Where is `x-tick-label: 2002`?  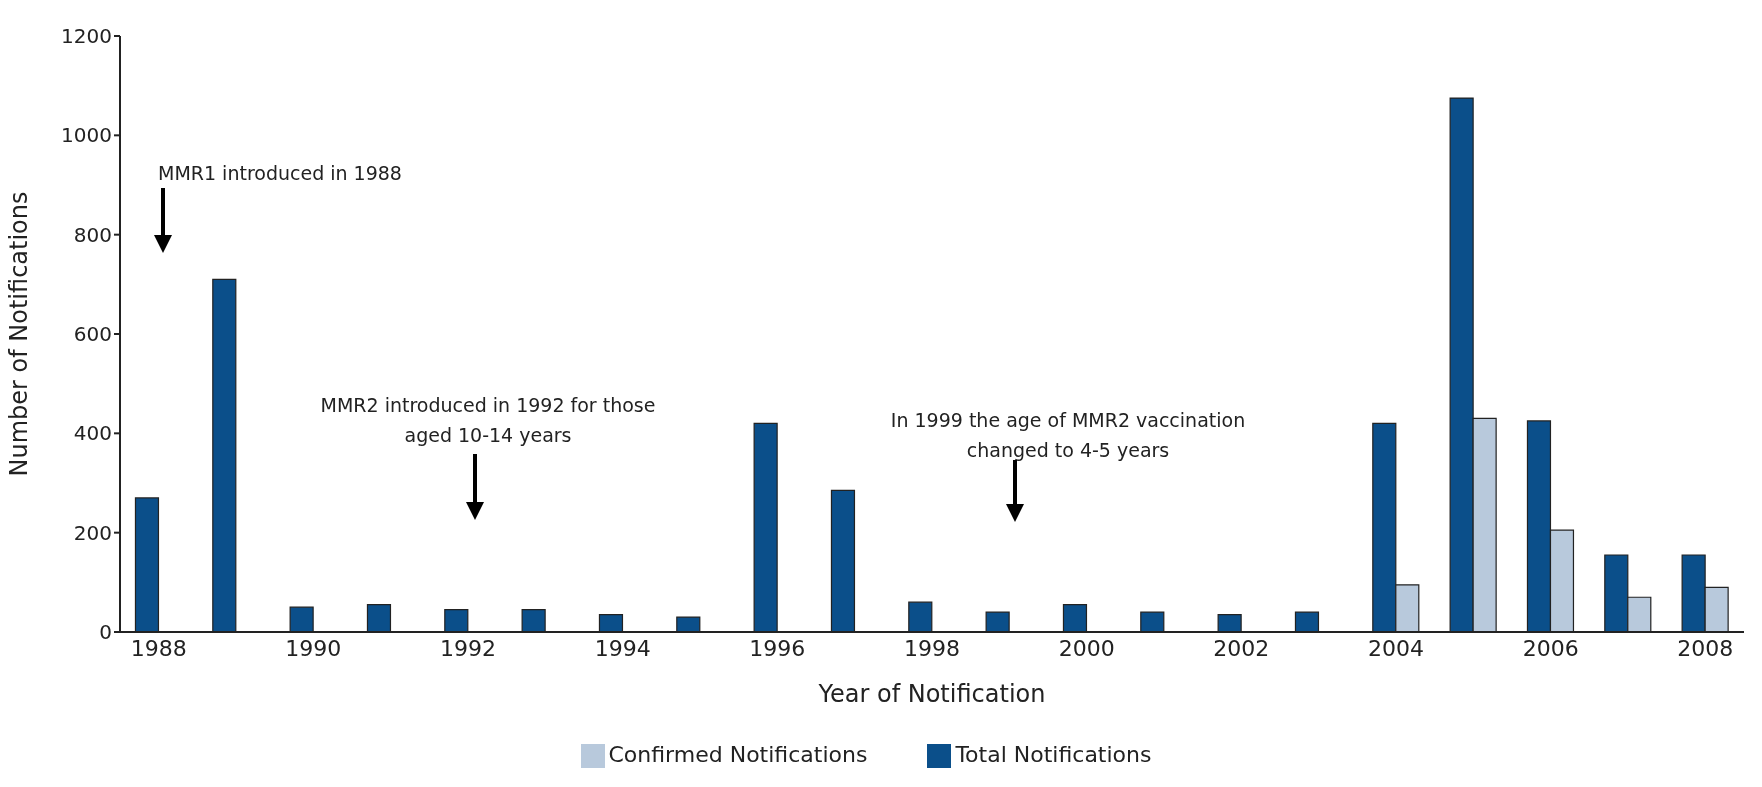 x-tick-label: 2002 is located at coordinates (1241, 648).